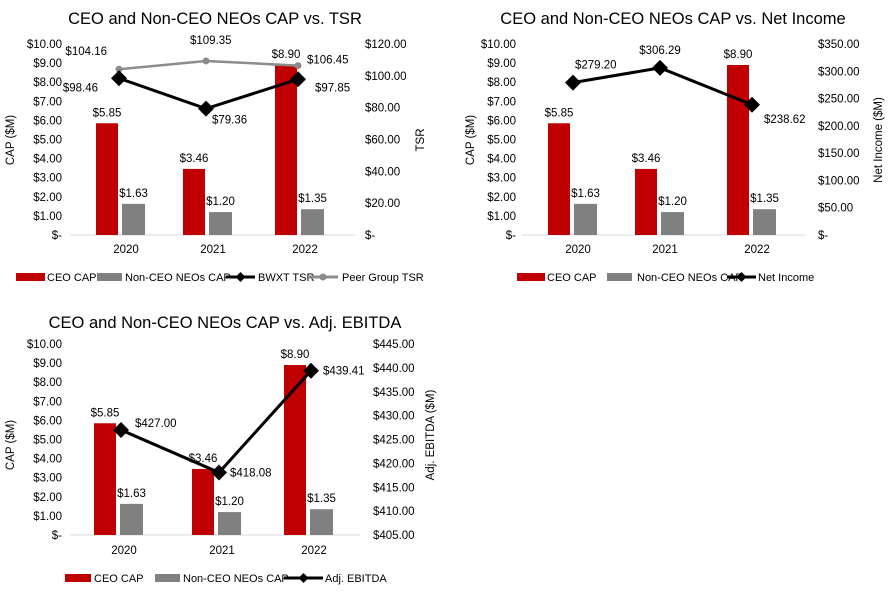 The image size is (893, 596). Describe the element at coordinates (559, 113) in the screenshot. I see `bar-data-label: $5.85` at that location.